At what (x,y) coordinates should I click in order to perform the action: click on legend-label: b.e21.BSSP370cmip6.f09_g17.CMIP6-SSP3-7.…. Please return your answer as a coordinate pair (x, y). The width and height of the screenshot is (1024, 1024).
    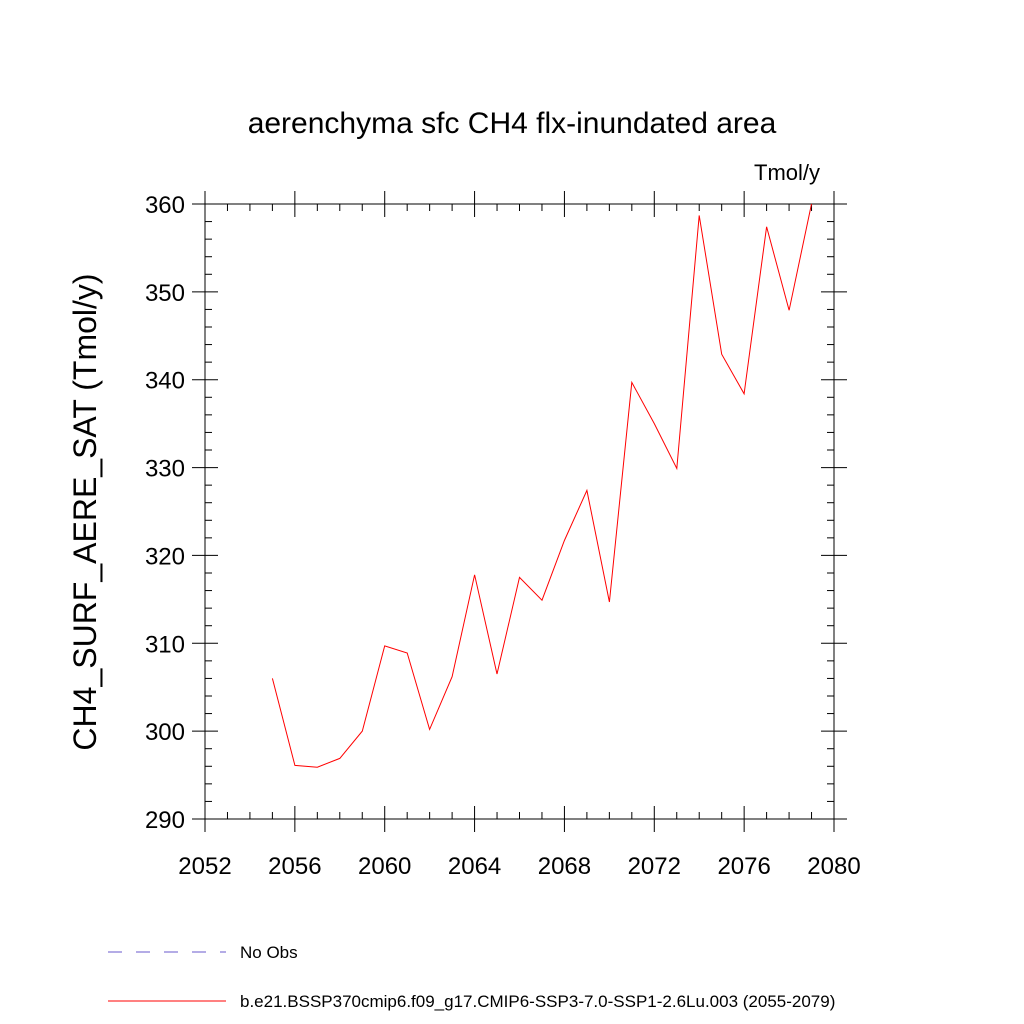
    Looking at the image, I should click on (537, 1001).